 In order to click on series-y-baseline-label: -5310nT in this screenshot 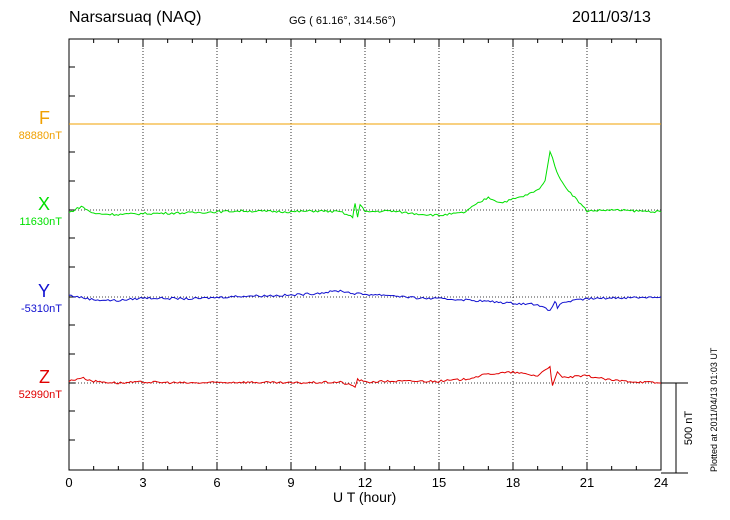, I will do `click(41, 309)`.